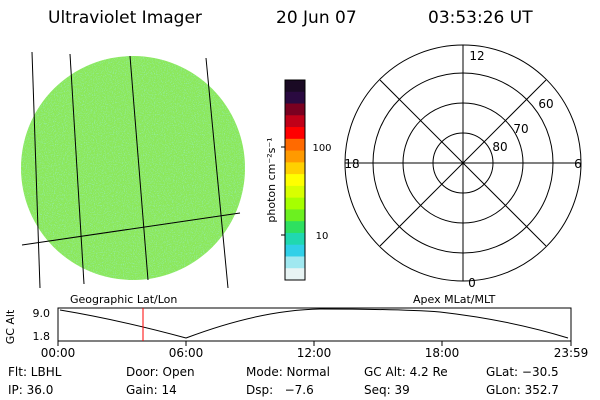 Image resolution: width=600 pixels, height=400 pixels. What do you see at coordinates (31, 390) in the screenshot?
I see `ip-status: IP: 36.0` at bounding box center [31, 390].